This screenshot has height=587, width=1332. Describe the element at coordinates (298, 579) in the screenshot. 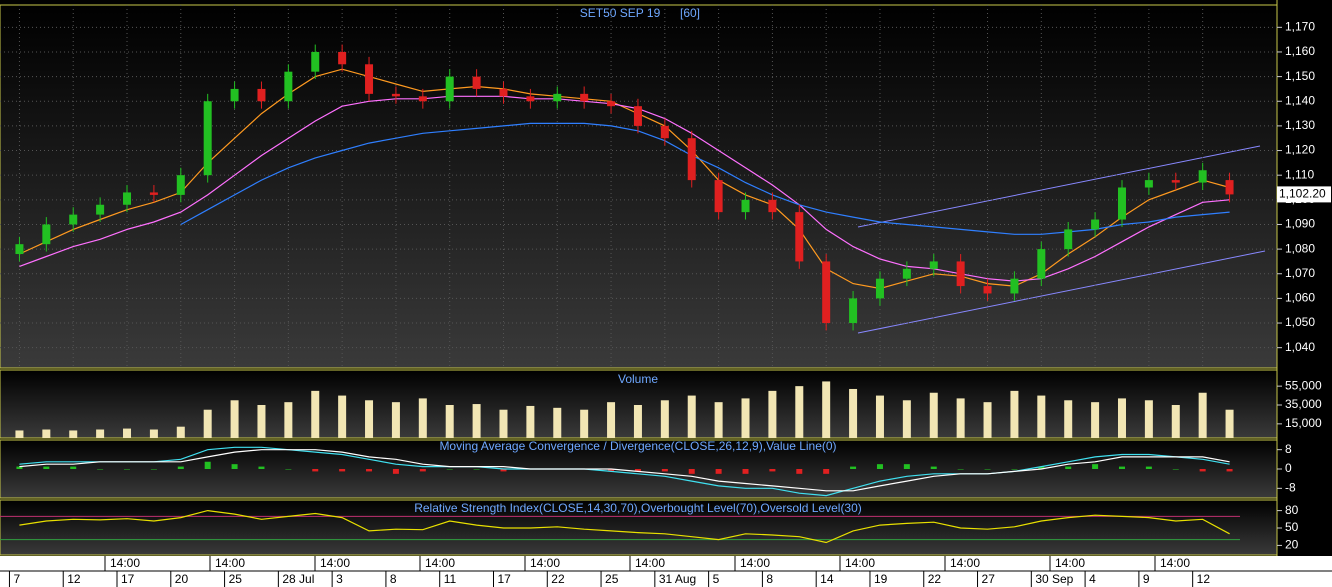

I see `x-tick-label: 28 Jul` at that location.